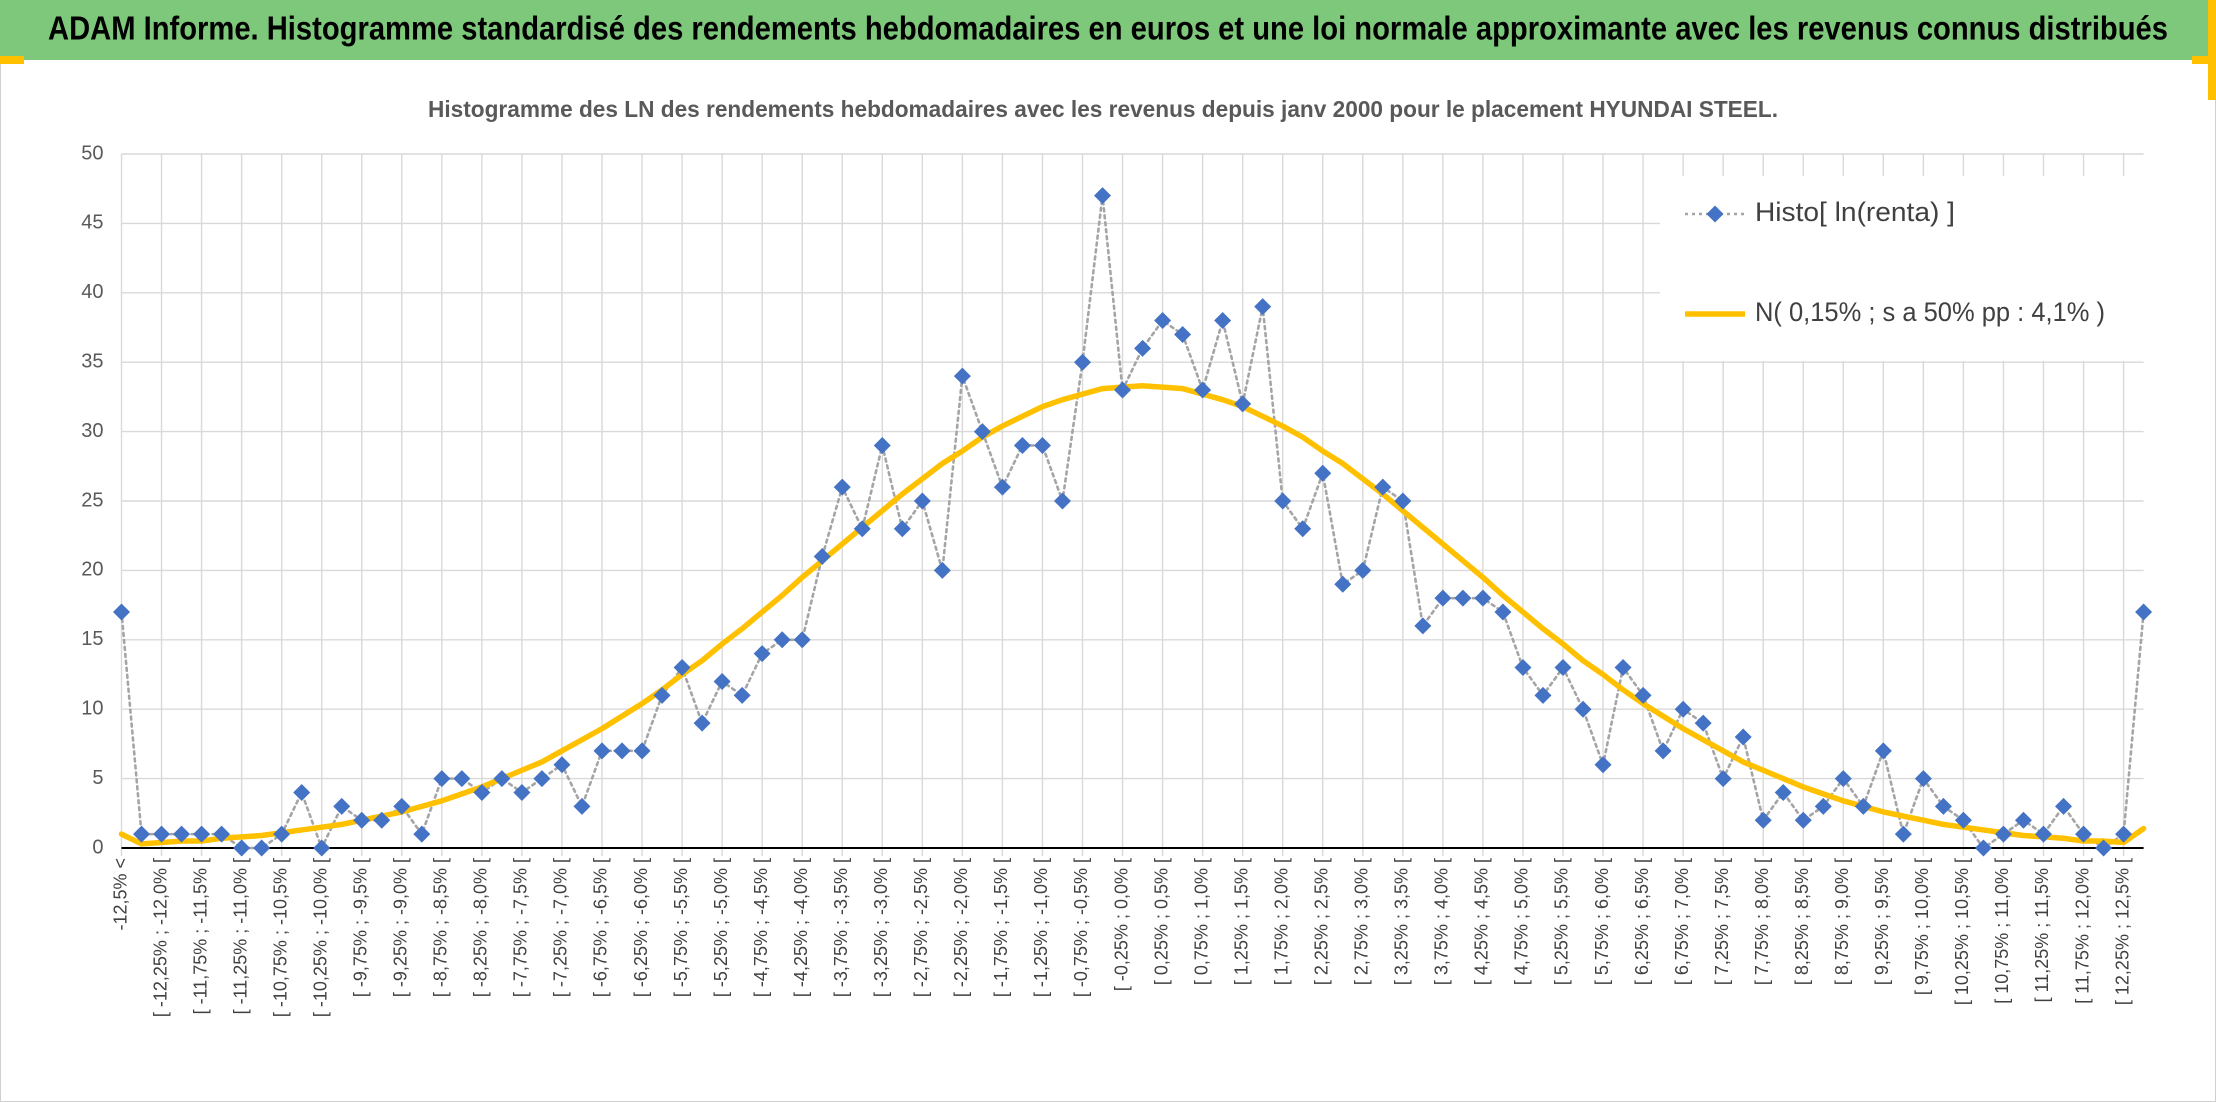 Image resolution: width=2216 pixels, height=1102 pixels. Describe the element at coordinates (320, 937) in the screenshot. I see `x-tick-label: [ -10,25% ; -10,0% [` at that location.